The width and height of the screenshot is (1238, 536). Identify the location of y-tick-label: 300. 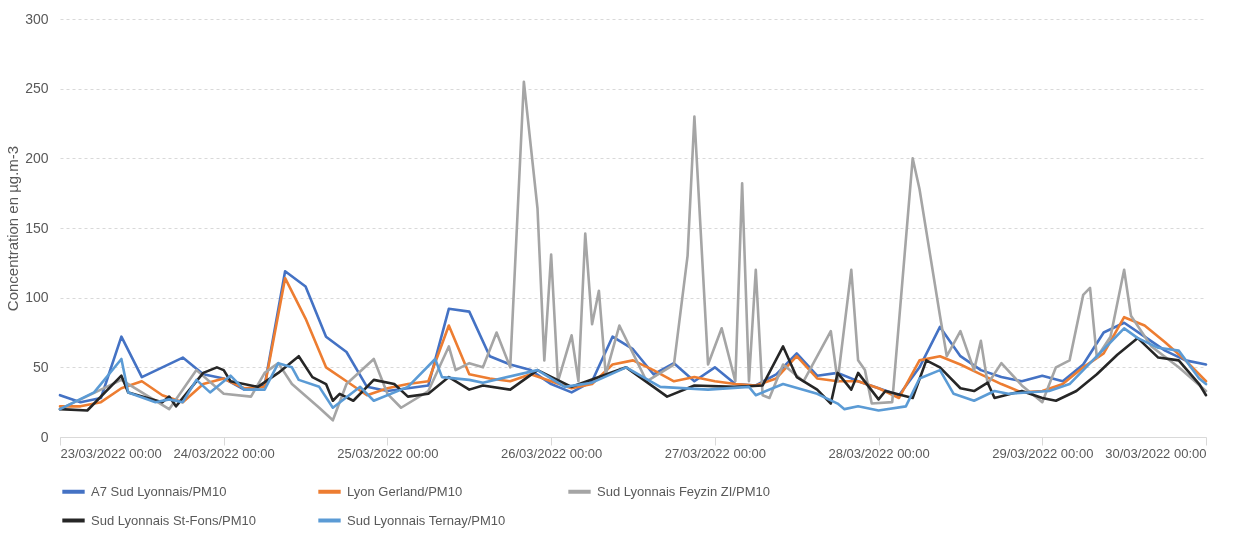
(37, 18).